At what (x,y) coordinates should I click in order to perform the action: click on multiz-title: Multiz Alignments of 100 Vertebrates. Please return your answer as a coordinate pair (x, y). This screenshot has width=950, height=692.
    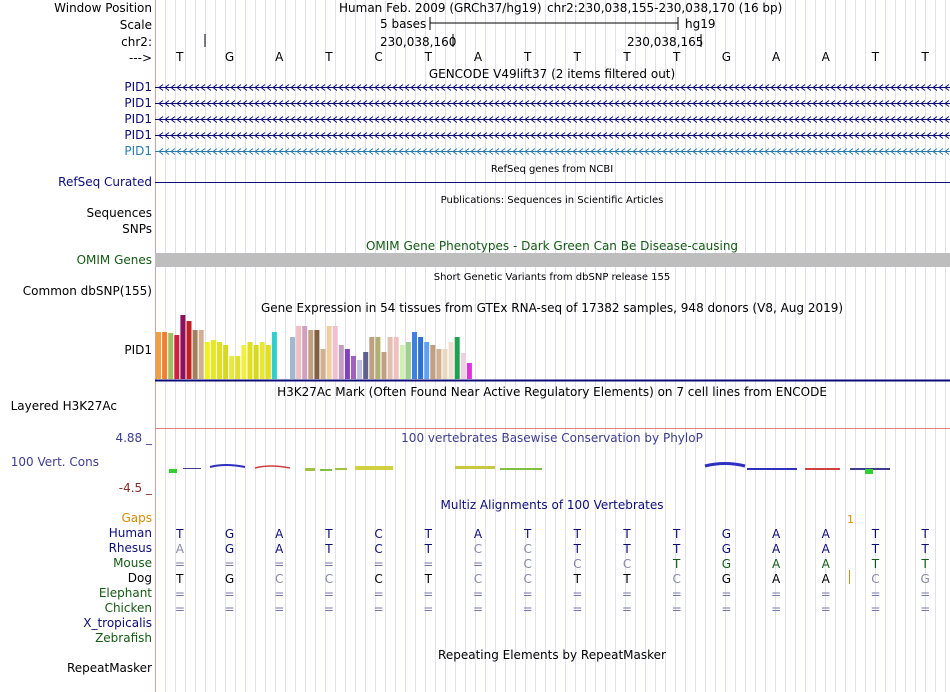
    Looking at the image, I should click on (551, 505).